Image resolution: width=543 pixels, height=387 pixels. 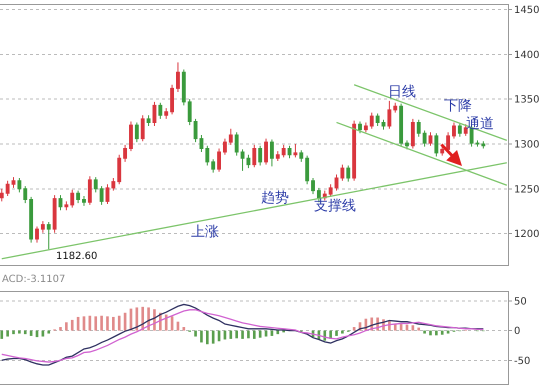 I want to click on annotation: 下降, so click(x=458, y=106).